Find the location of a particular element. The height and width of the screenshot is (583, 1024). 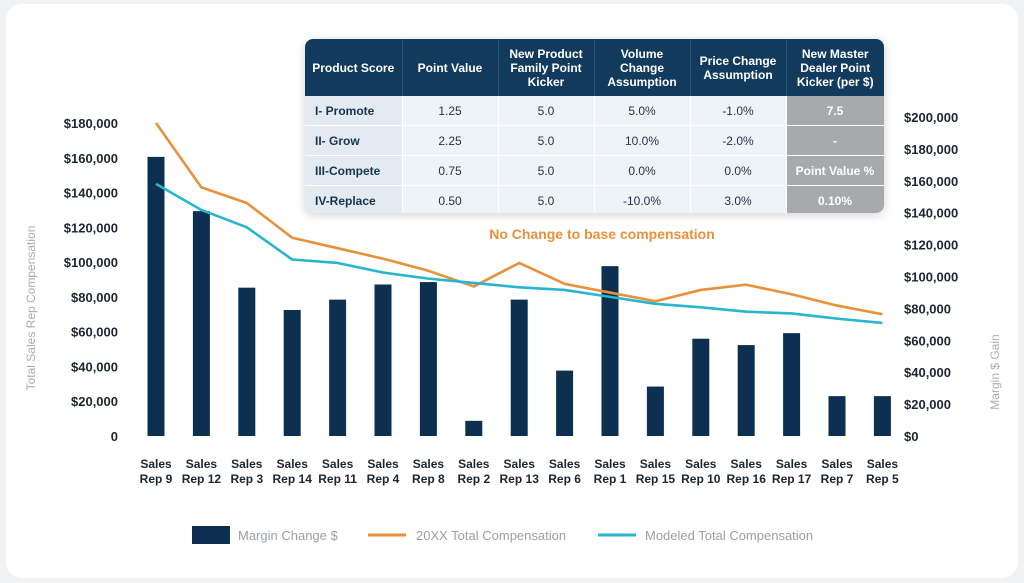

table-row: IV-Replace 0.50 5.0 -10.0% 3.0% 0.10% is located at coordinates (594, 199).